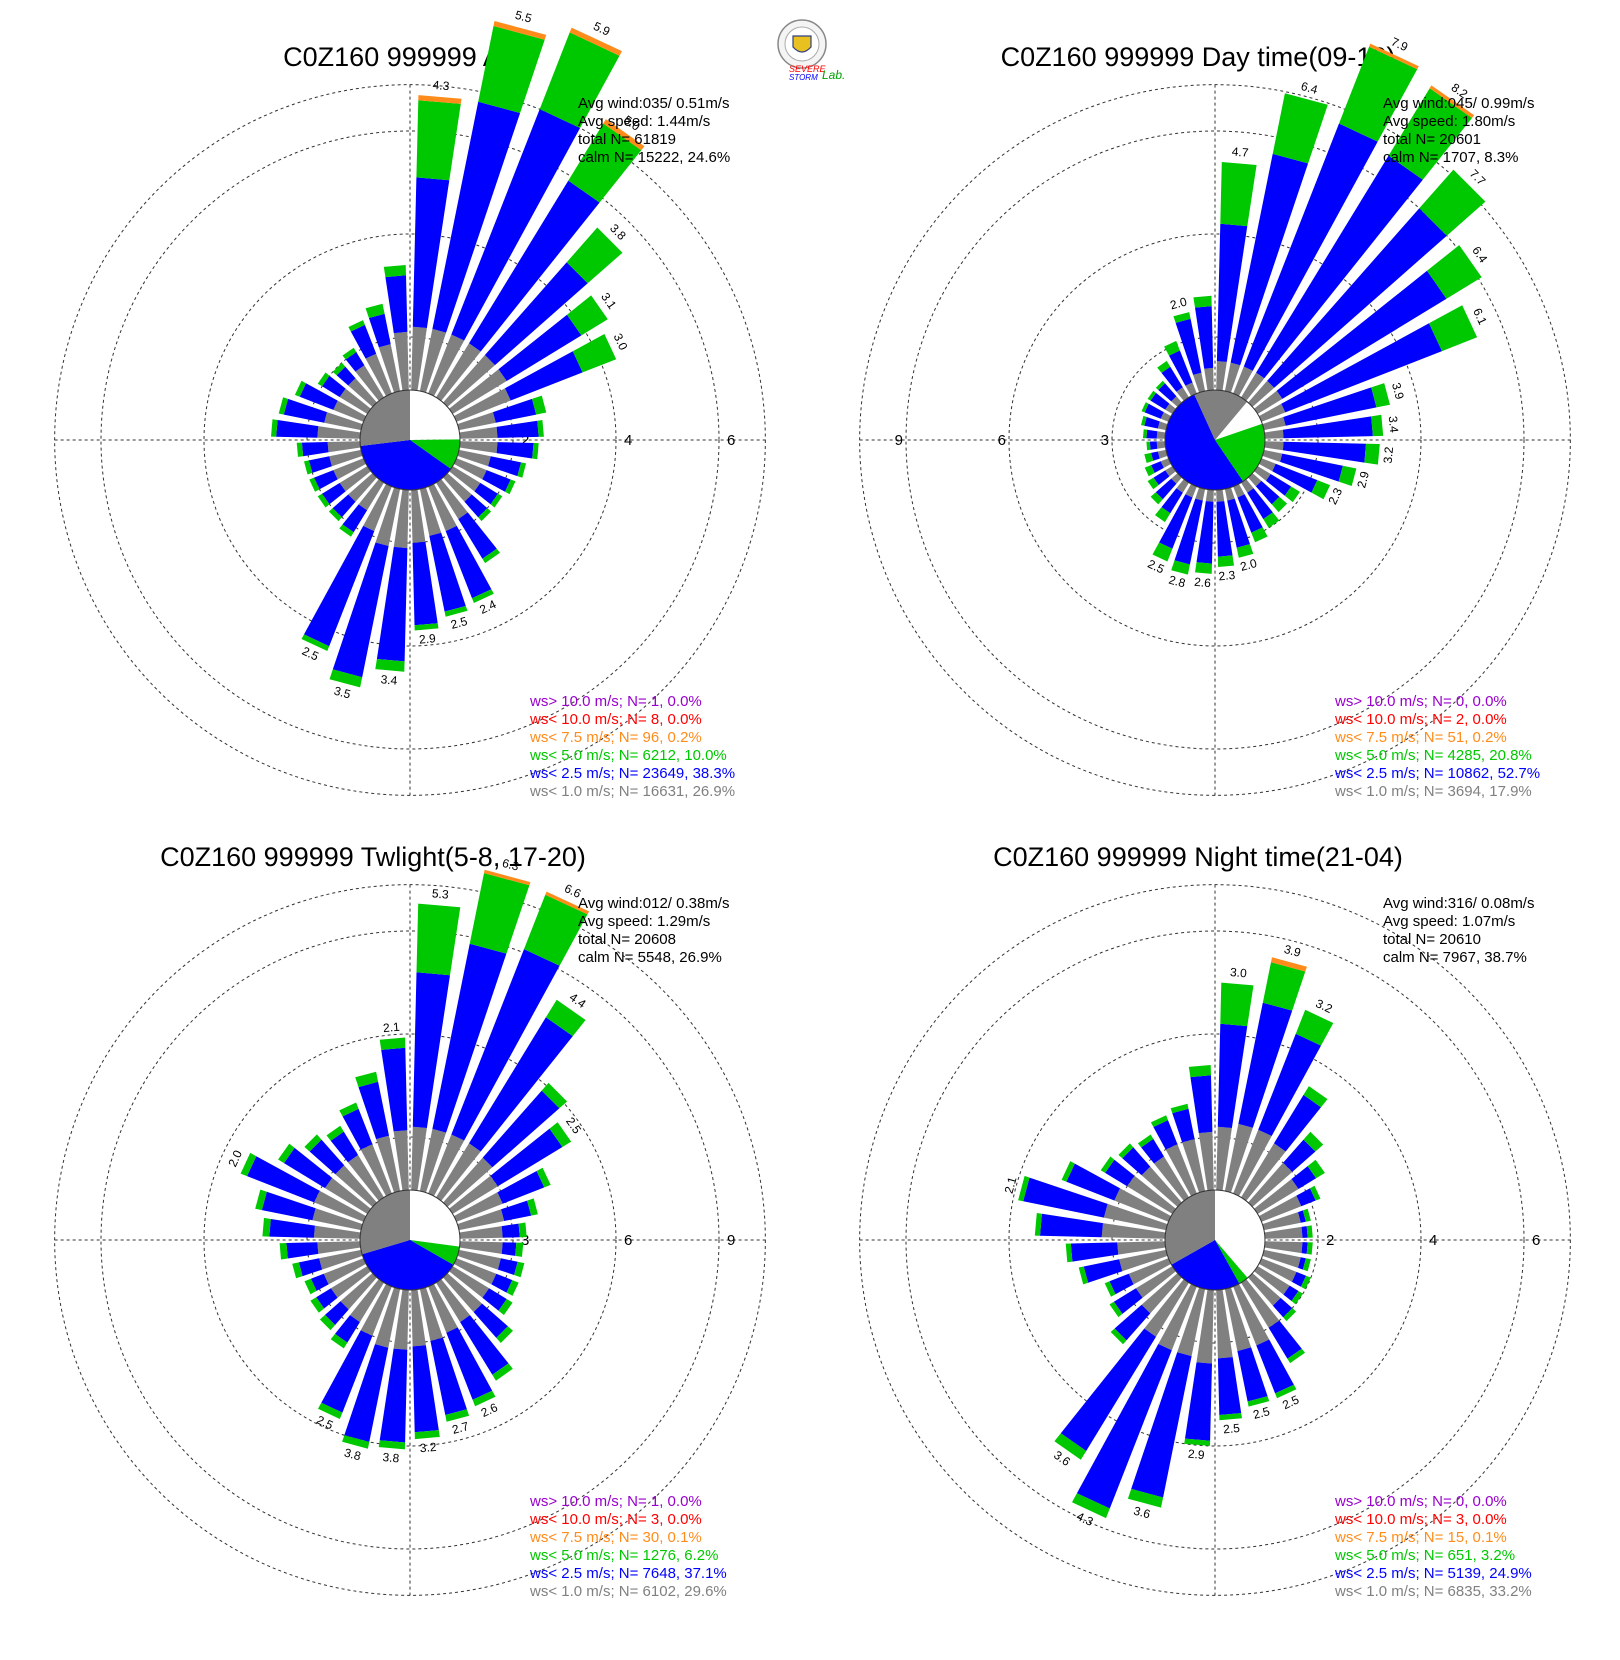 This screenshot has height=1660, width=1620. I want to click on bar-value-label: 2.4, so click(487, 607).